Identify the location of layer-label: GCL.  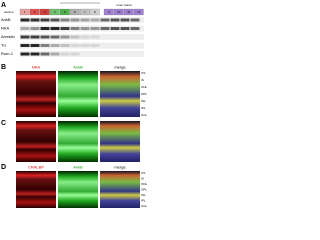
(144, 206).